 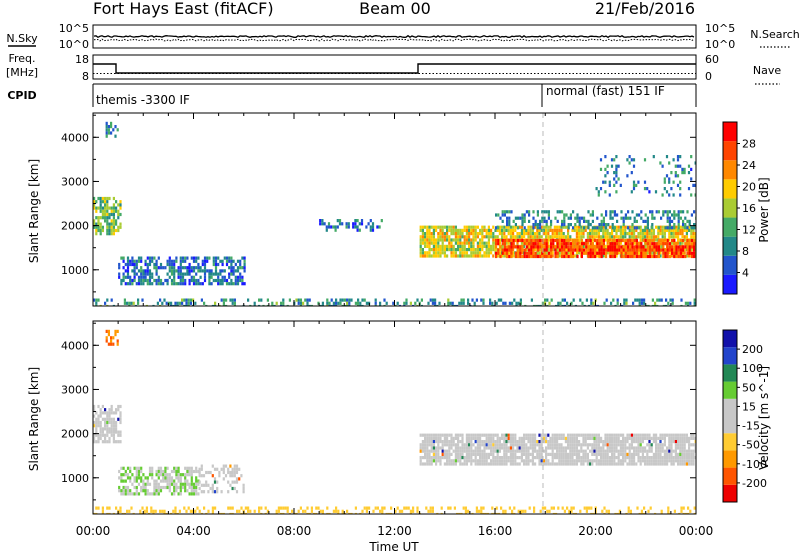 I want to click on colorbar-swatch, so click(x=730, y=265).